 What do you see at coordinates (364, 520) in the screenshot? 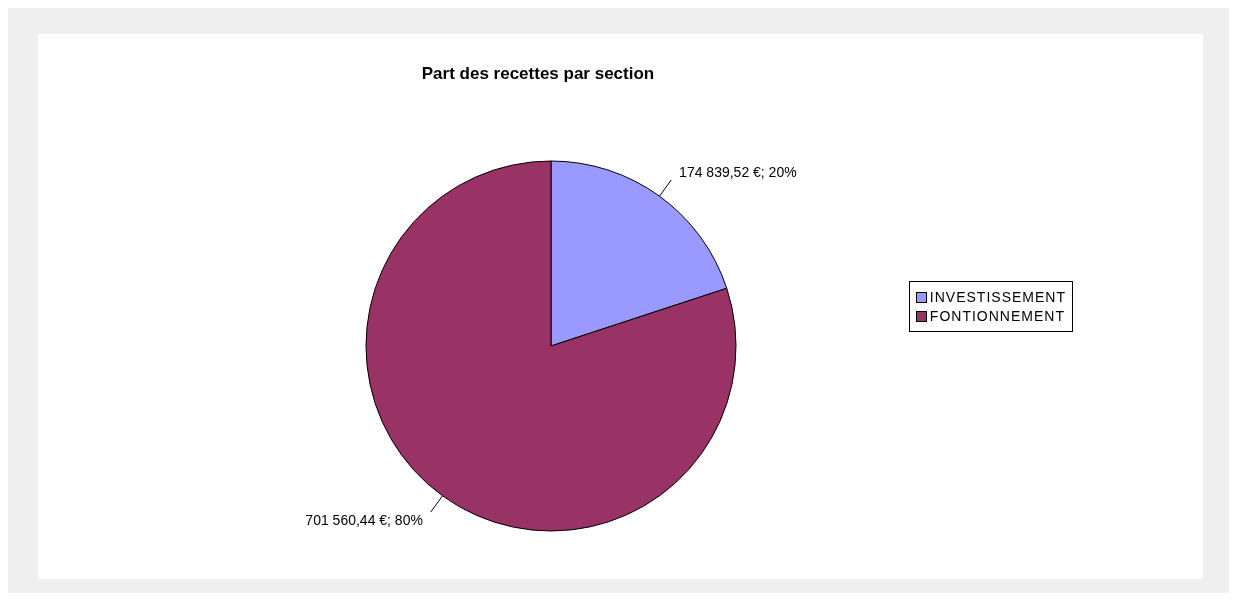
I see `data-label: 701 560,44 €; 80%` at bounding box center [364, 520].